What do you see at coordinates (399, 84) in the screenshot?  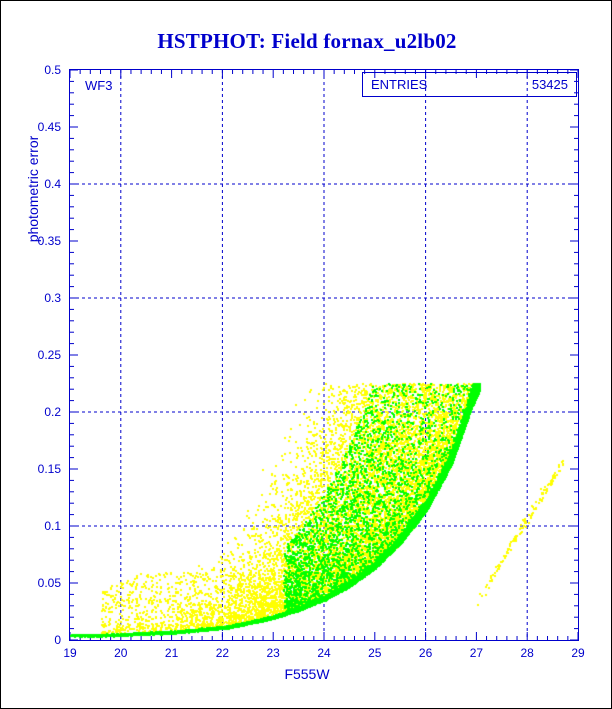 I see `entries-label: ENTRIES` at bounding box center [399, 84].